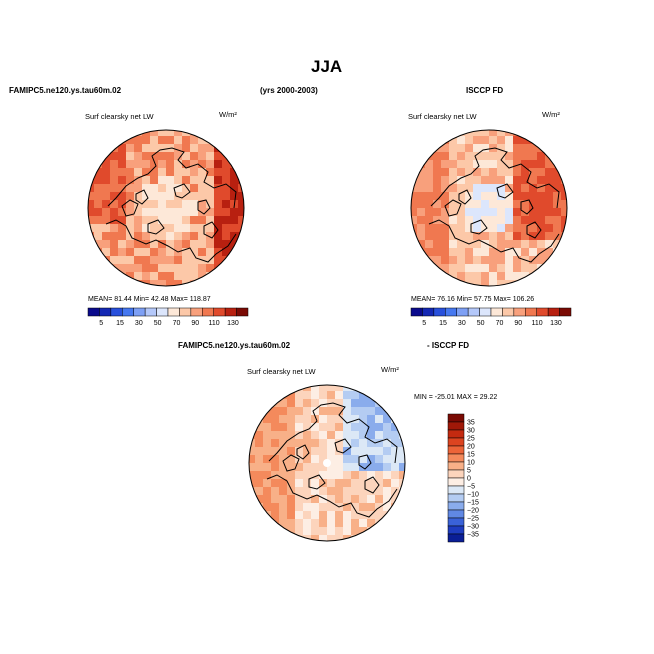 The image size is (654, 654). What do you see at coordinates (473, 519) in the screenshot?
I see `colorbar-tick-label: −25` at bounding box center [473, 519].